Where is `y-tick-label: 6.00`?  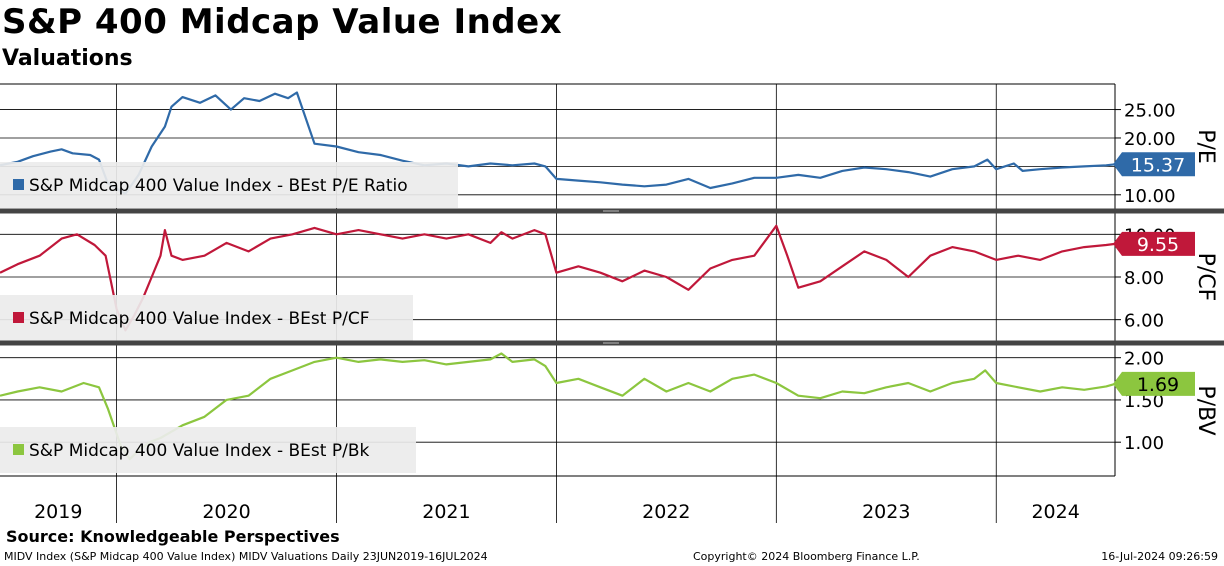 y-tick-label: 6.00 is located at coordinates (1144, 321).